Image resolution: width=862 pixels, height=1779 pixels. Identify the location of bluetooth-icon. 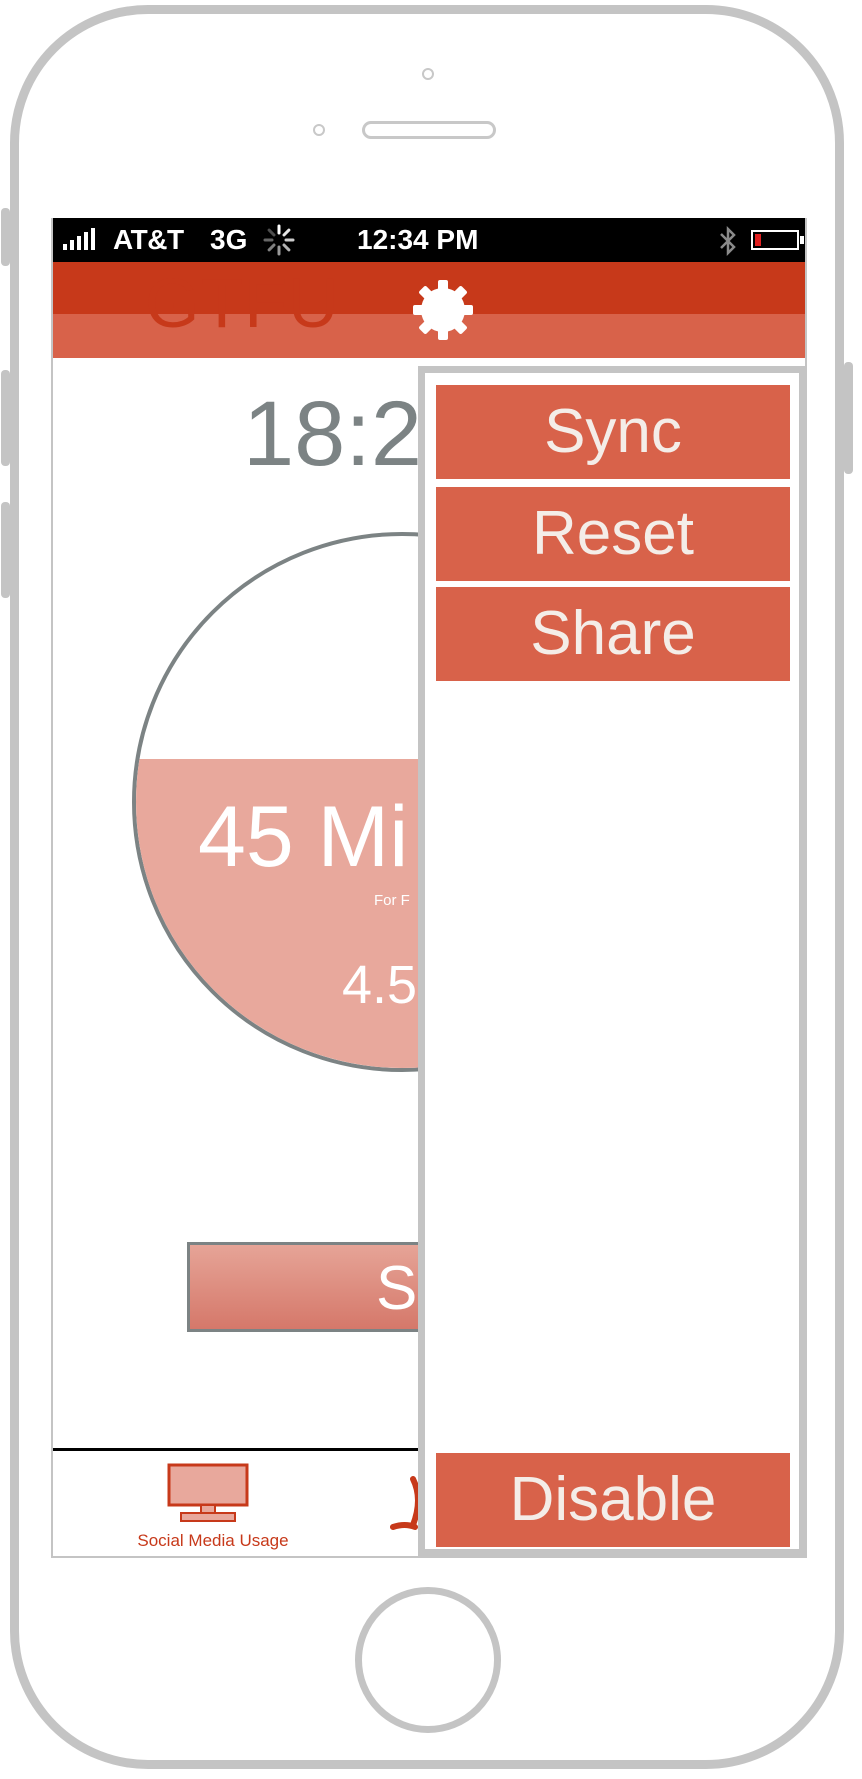
(728, 241).